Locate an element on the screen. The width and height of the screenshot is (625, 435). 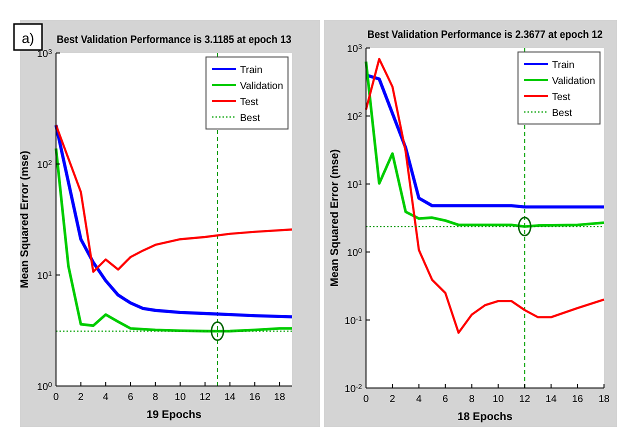
y-tick-label: 10$^{-2}$ is located at coordinates (353, 389).